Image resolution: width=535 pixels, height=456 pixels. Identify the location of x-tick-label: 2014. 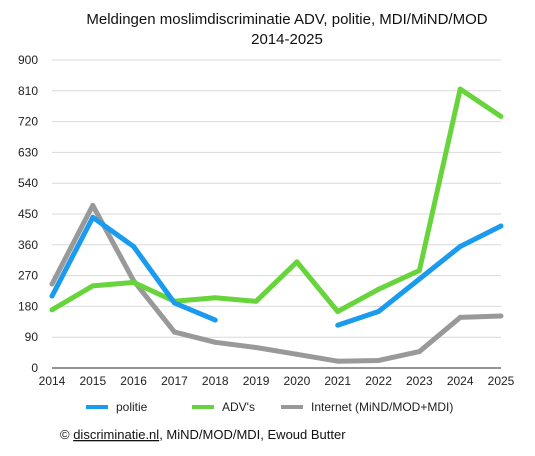
(52, 381).